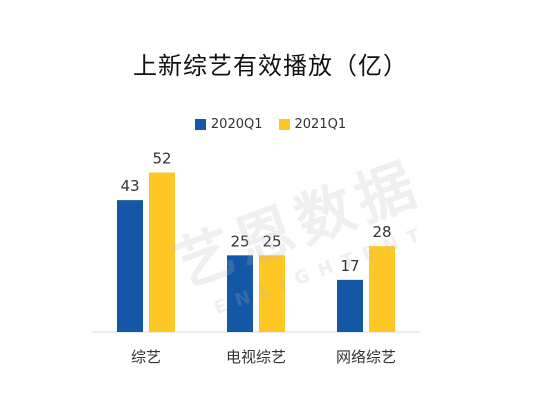 This screenshot has width=541, height=405. What do you see at coordinates (366, 357) in the screenshot?
I see `x-tick-label-2: 网络综艺` at bounding box center [366, 357].